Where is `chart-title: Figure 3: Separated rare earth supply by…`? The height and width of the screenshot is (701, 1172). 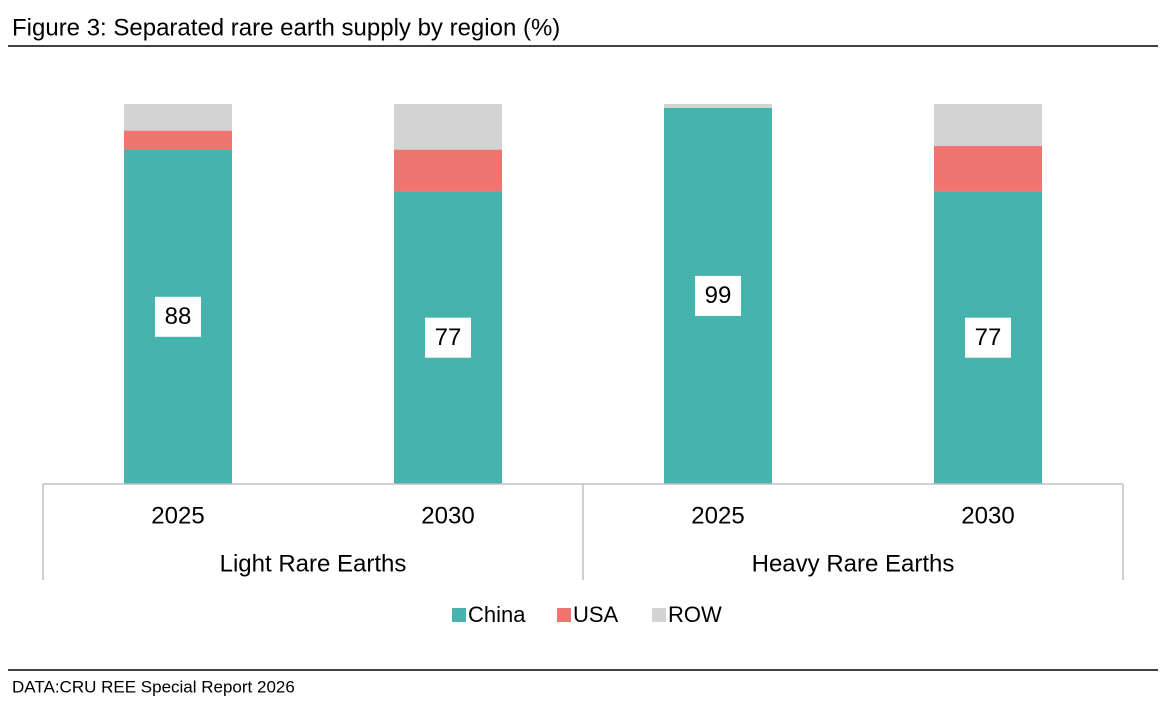 chart-title: Figure 3: Separated rare earth supply by… is located at coordinates (286, 27).